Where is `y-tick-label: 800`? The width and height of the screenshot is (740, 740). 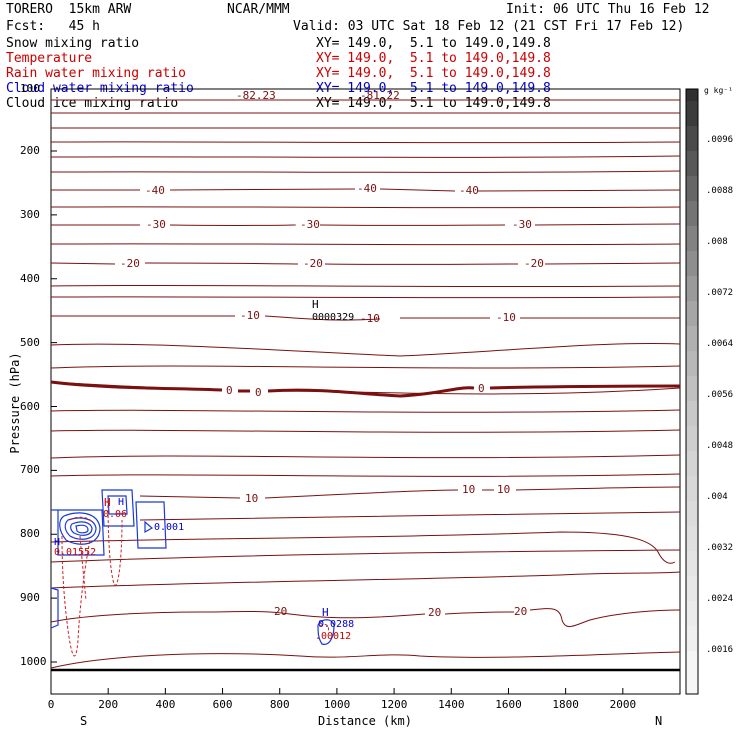
y-tick-label: 800 is located at coordinates (30, 534).